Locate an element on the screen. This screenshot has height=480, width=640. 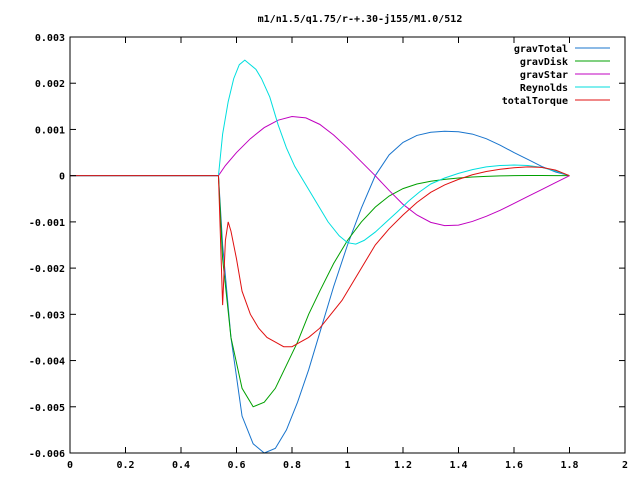
chart-title: m1/n1.5/q1.75/r-+.30-j155/M1.0/512 is located at coordinates (360, 19).